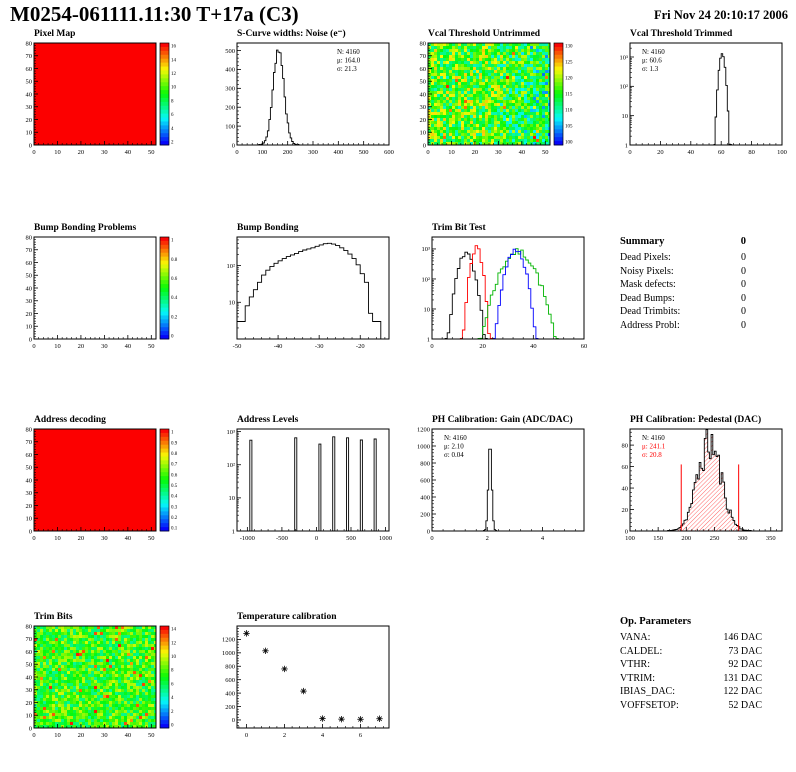  Describe the element at coordinates (174, 465) in the screenshot. I see `svg-text: 0.7` at that location.